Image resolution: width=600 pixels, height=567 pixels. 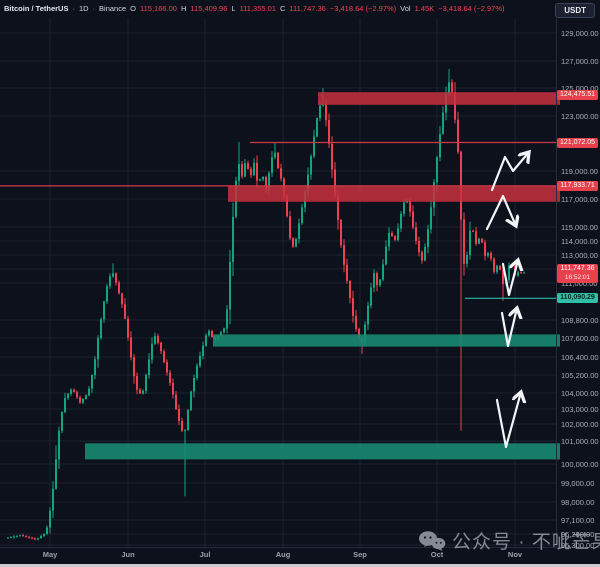 What do you see at coordinates (575, 10) in the screenshot?
I see `currency-toggle-button: USDT` at bounding box center [575, 10].